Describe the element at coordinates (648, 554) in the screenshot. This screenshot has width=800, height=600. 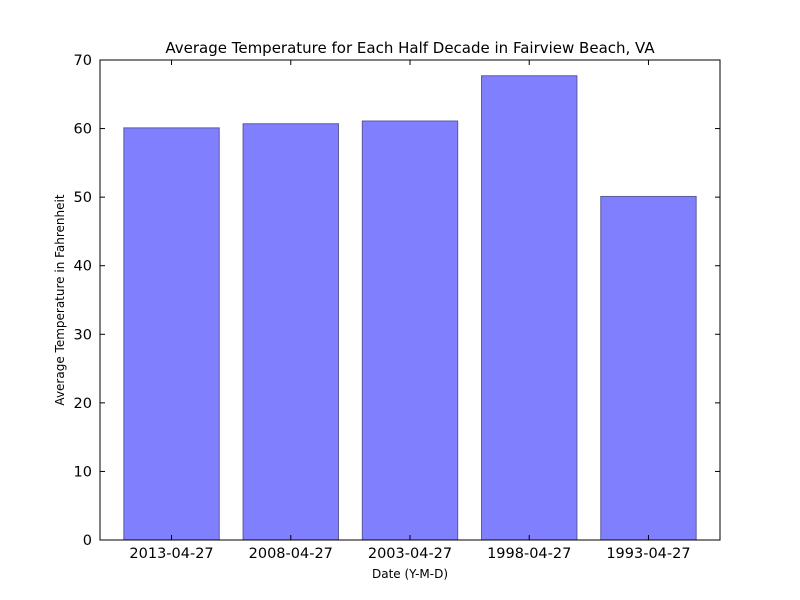
I see `x-tick-label: 1993-04-27` at that location.